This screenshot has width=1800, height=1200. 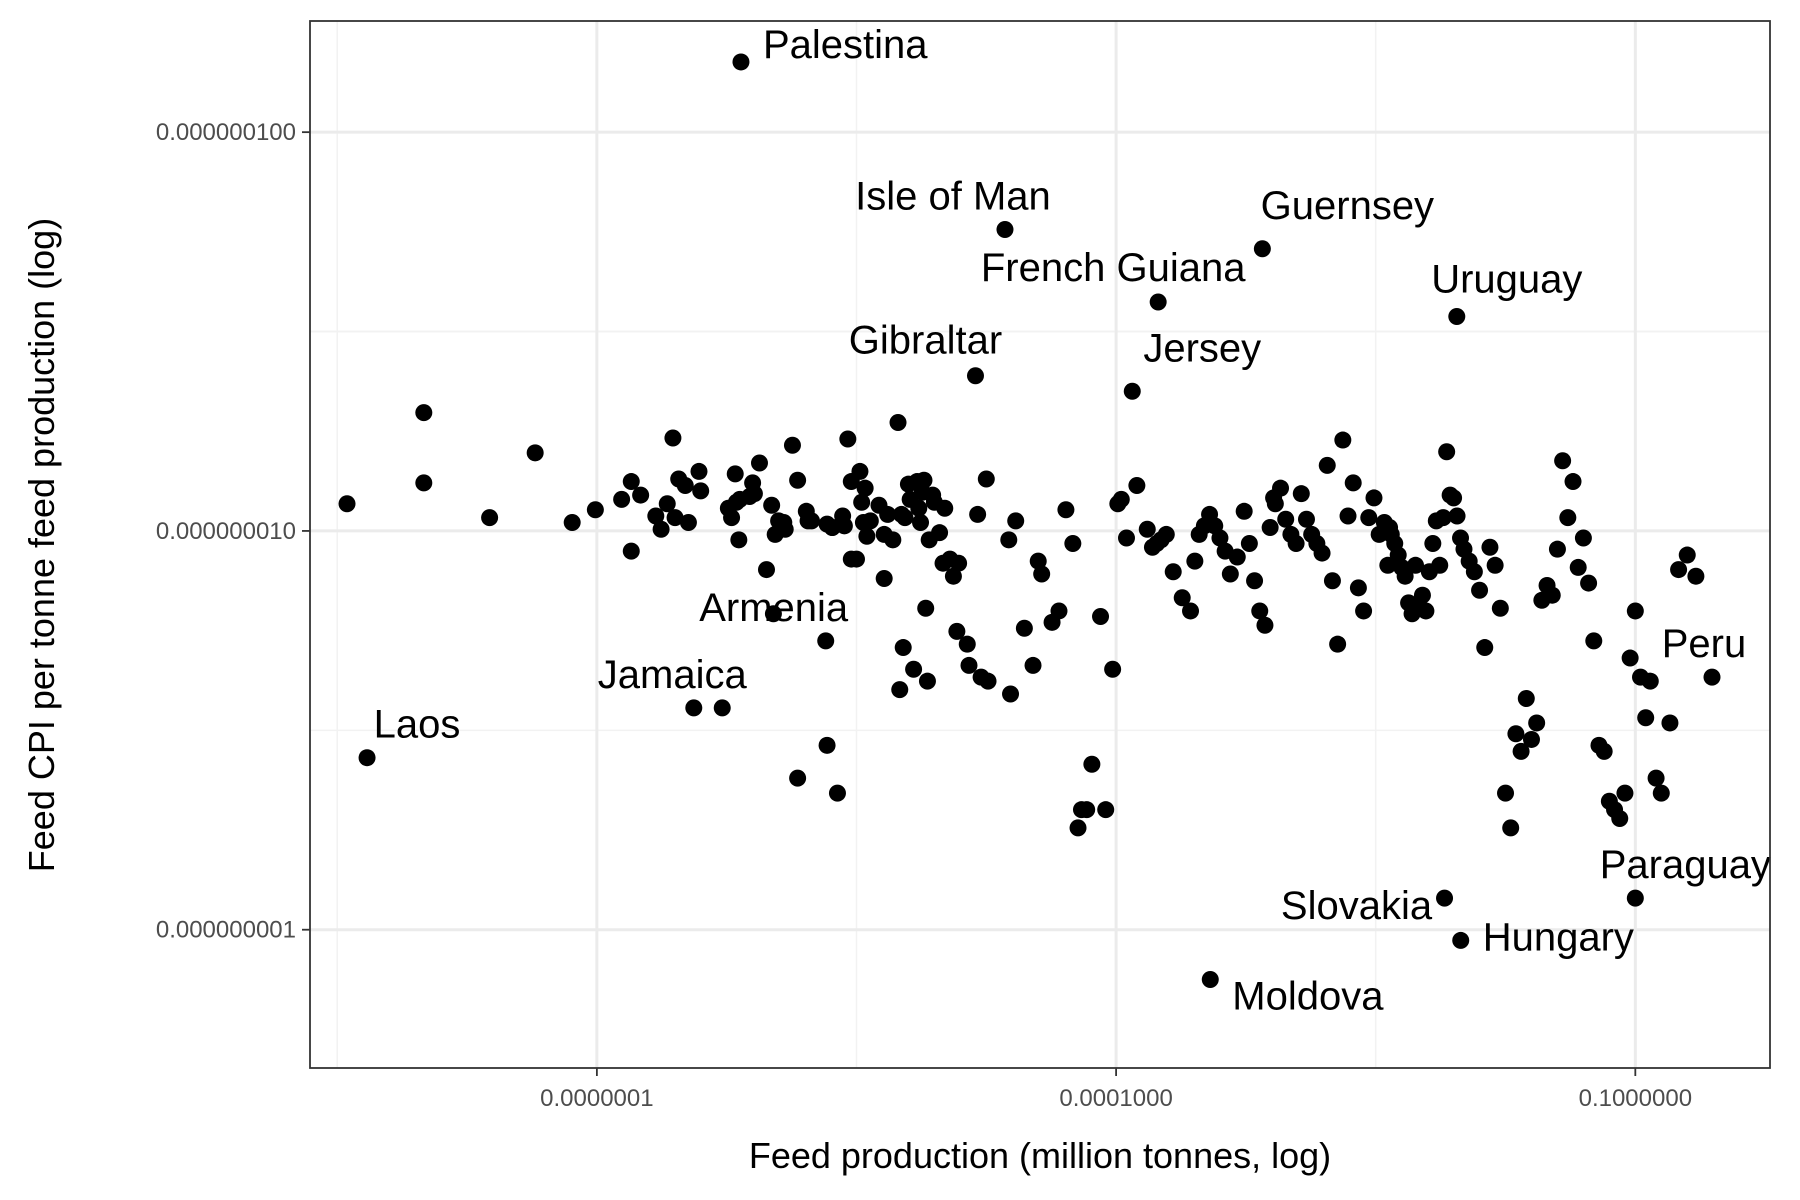 What do you see at coordinates (1506, 279) in the screenshot?
I see `point-label: Uruguay` at bounding box center [1506, 279].